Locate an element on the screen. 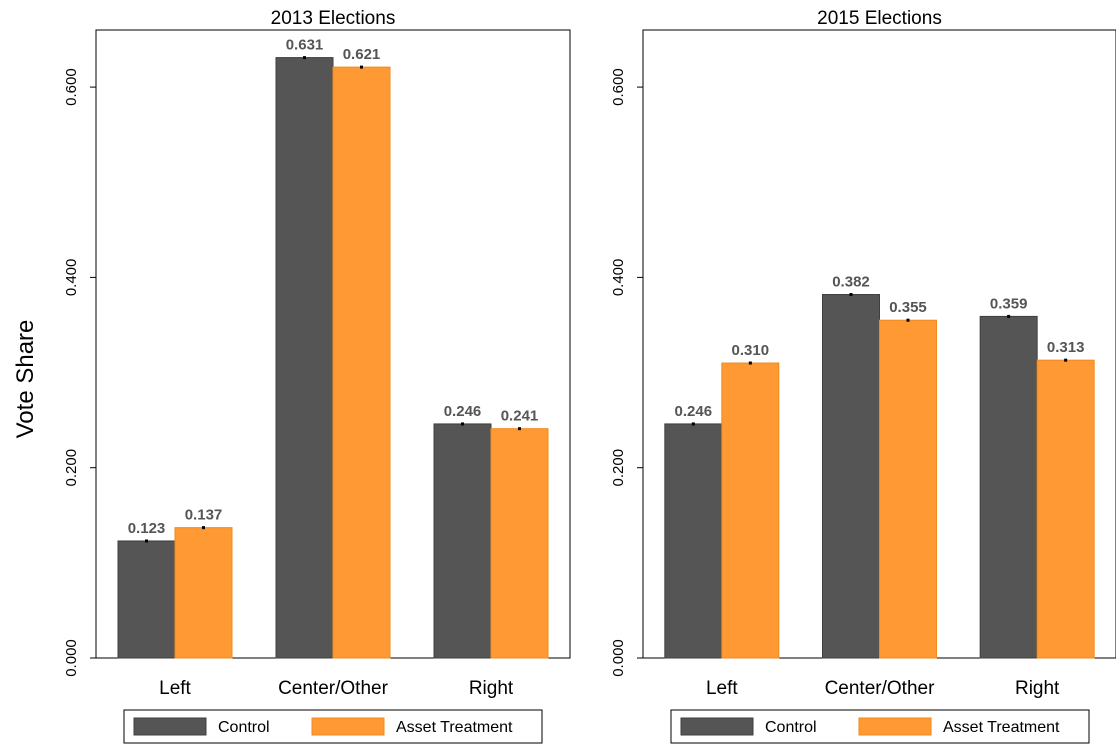  data-label: 0.355 is located at coordinates (908, 307).